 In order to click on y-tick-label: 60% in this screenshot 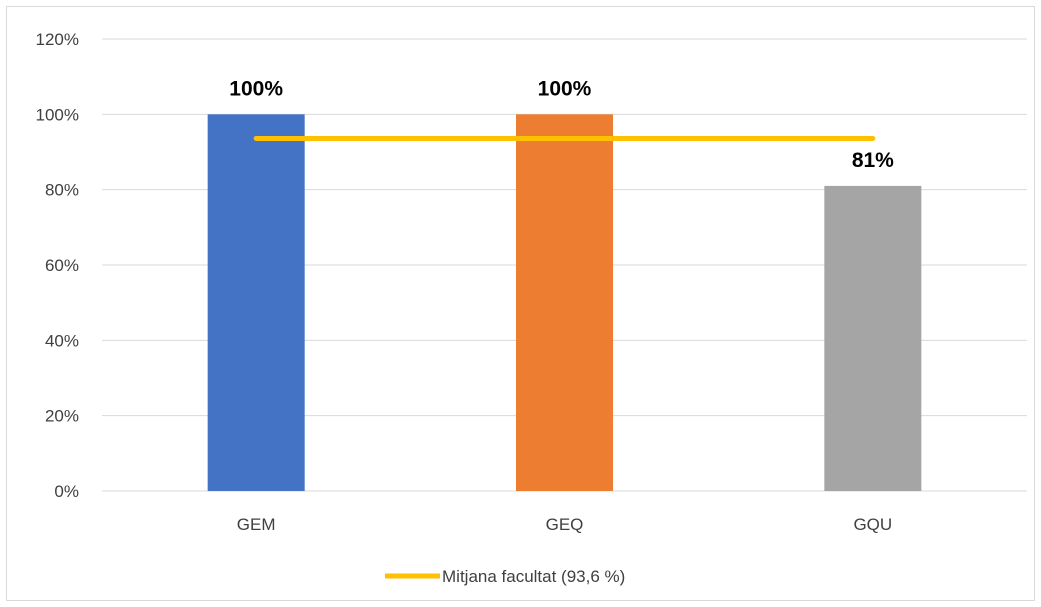, I will do `click(62, 265)`.